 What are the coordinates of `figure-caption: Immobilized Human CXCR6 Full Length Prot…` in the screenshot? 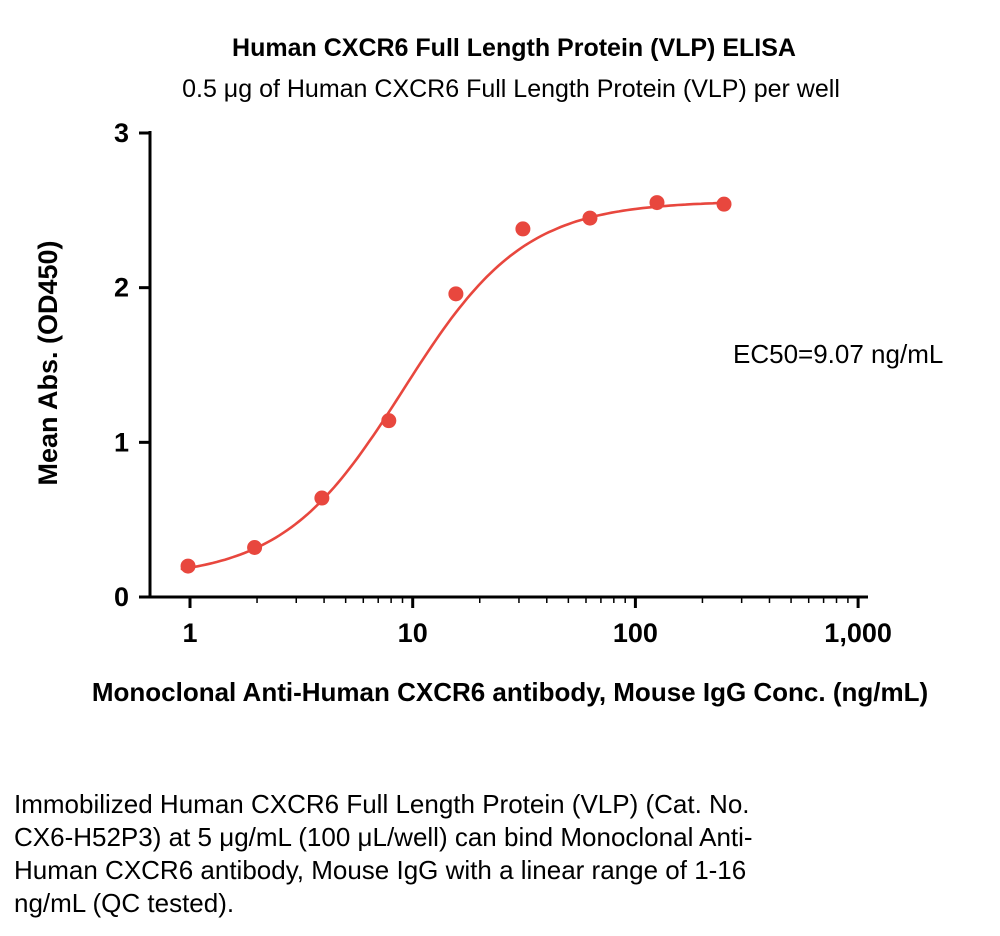 It's located at (383, 853).